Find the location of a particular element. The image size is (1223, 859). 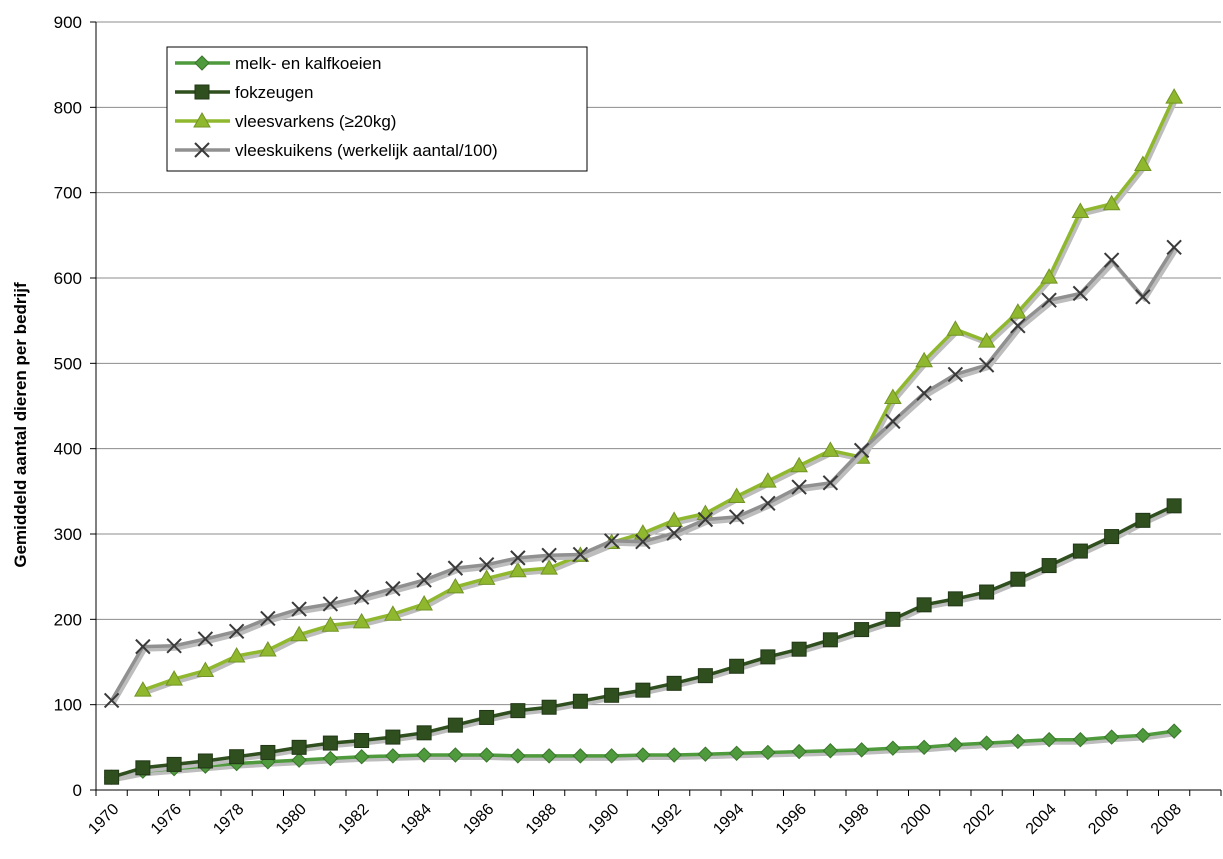

y-tick-label: 400 is located at coordinates (68, 449).